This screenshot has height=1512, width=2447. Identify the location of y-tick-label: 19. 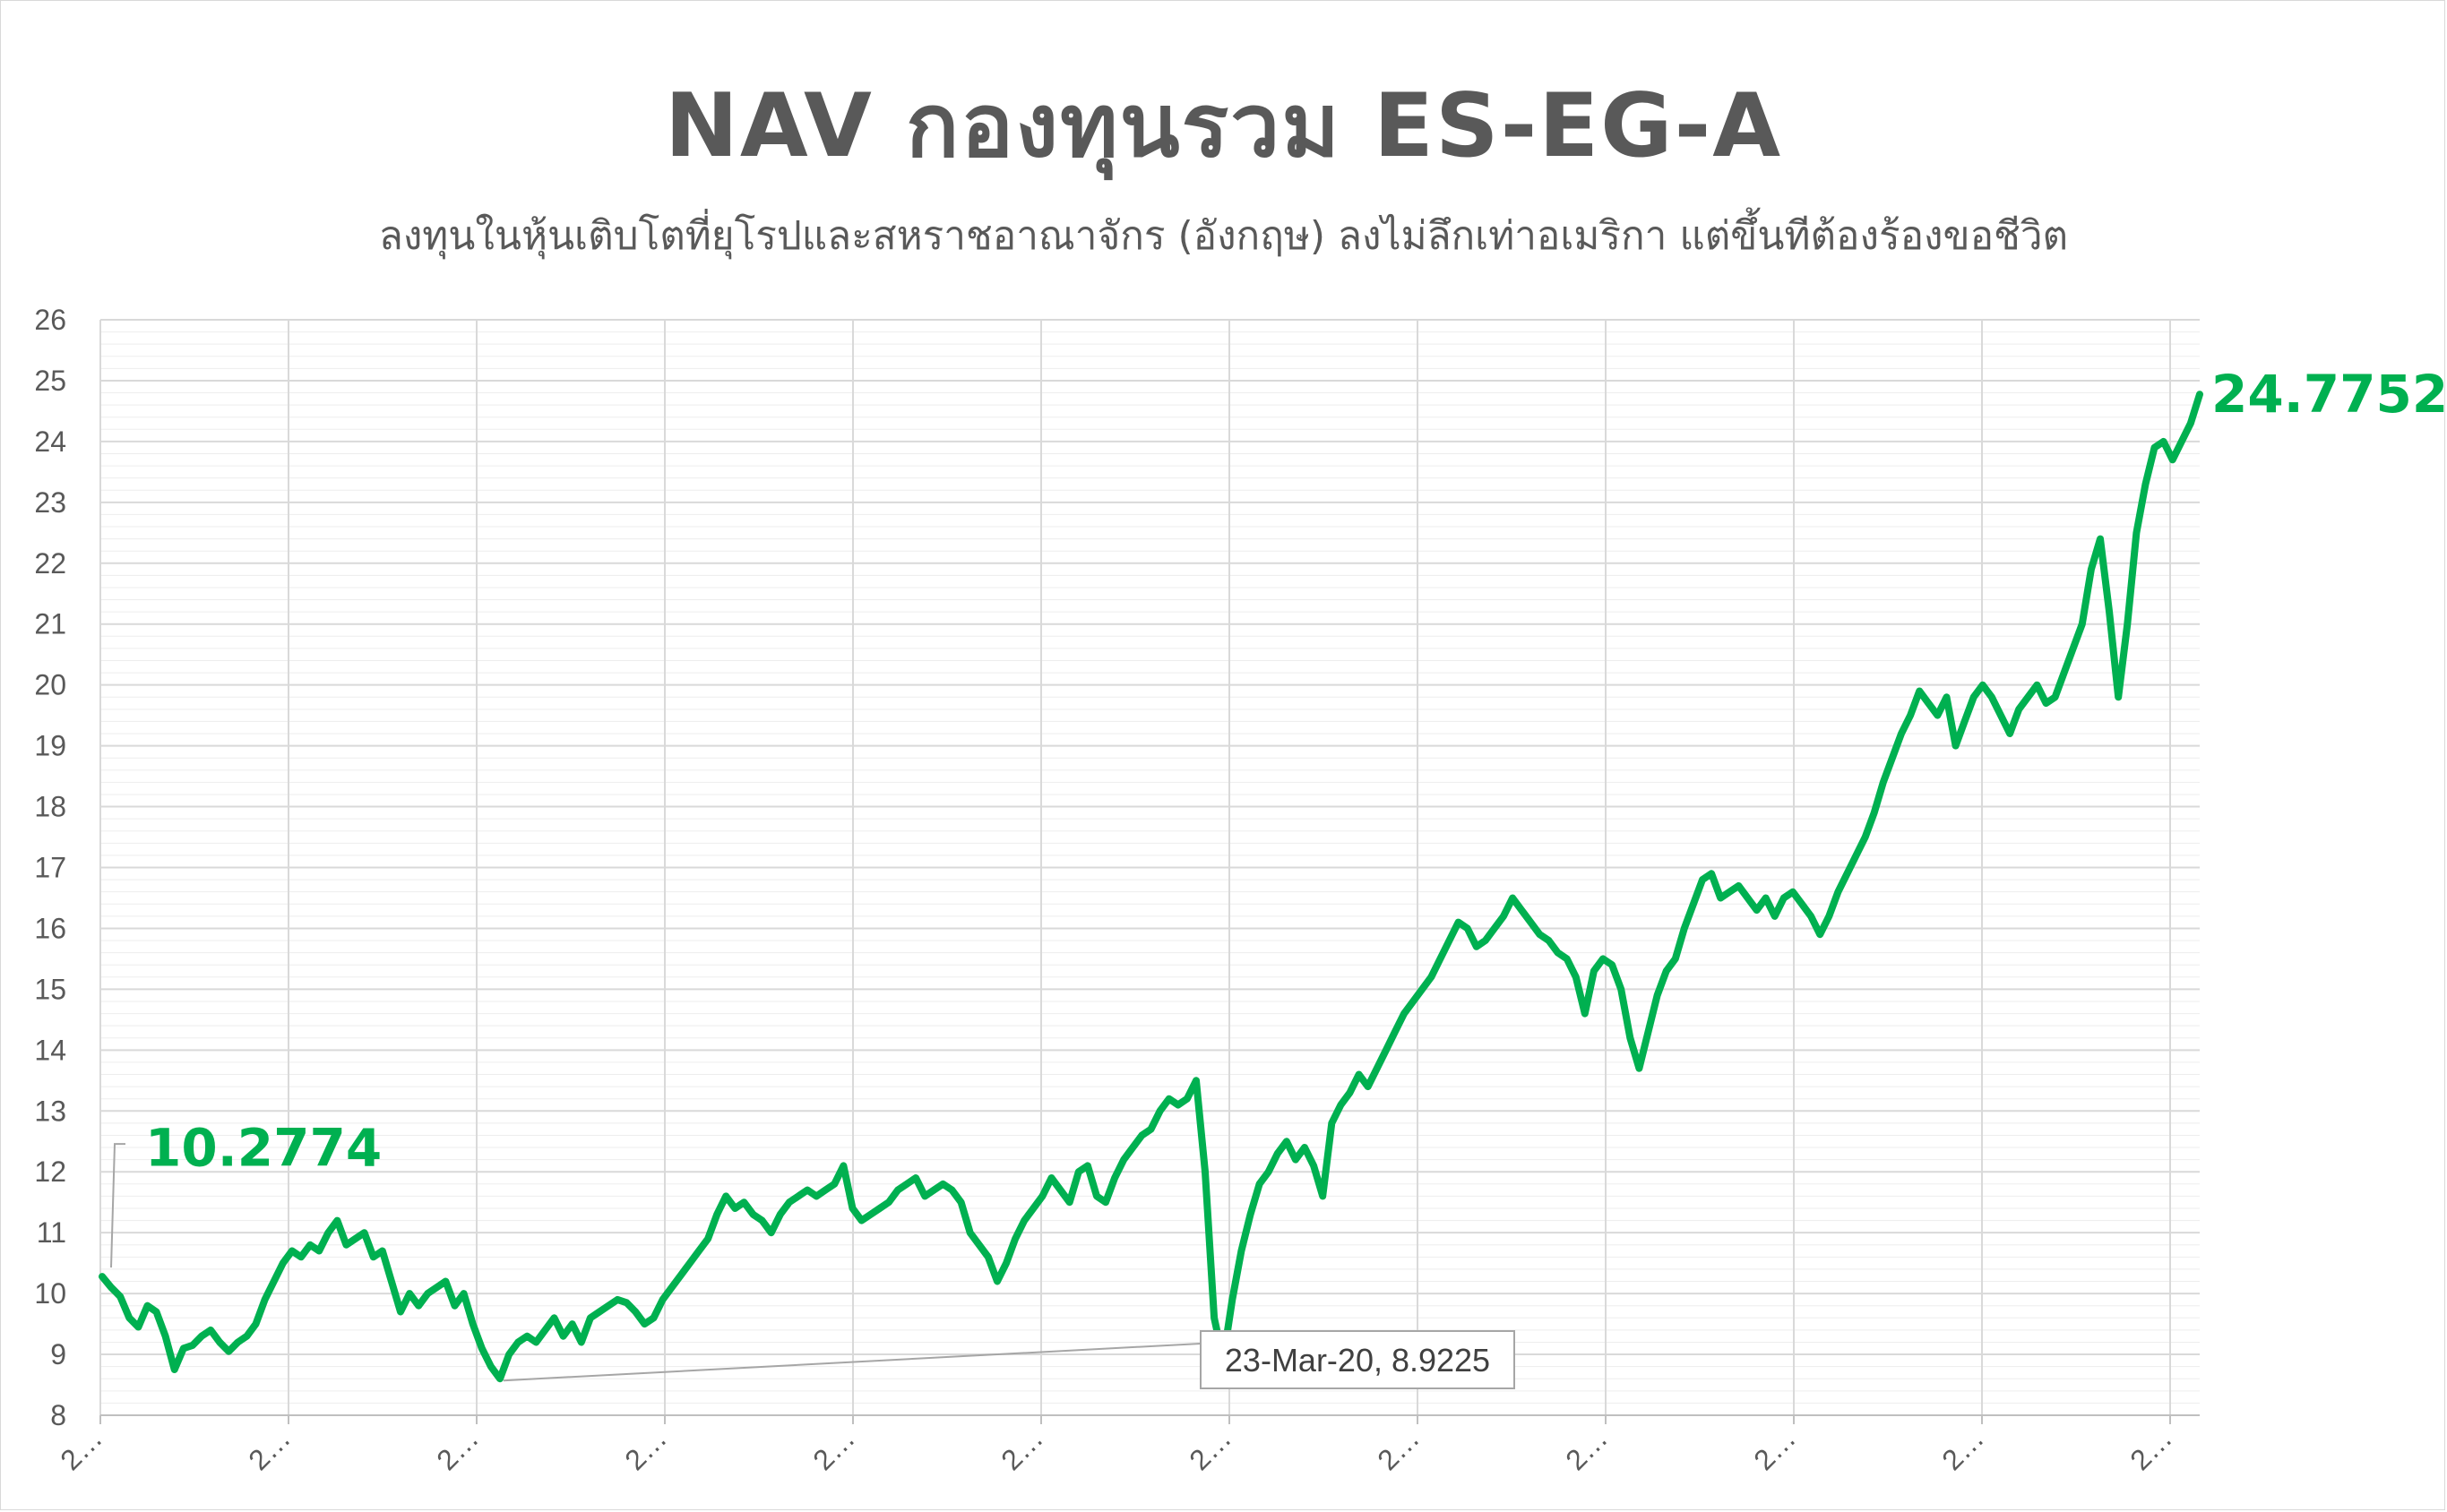
(50, 746).